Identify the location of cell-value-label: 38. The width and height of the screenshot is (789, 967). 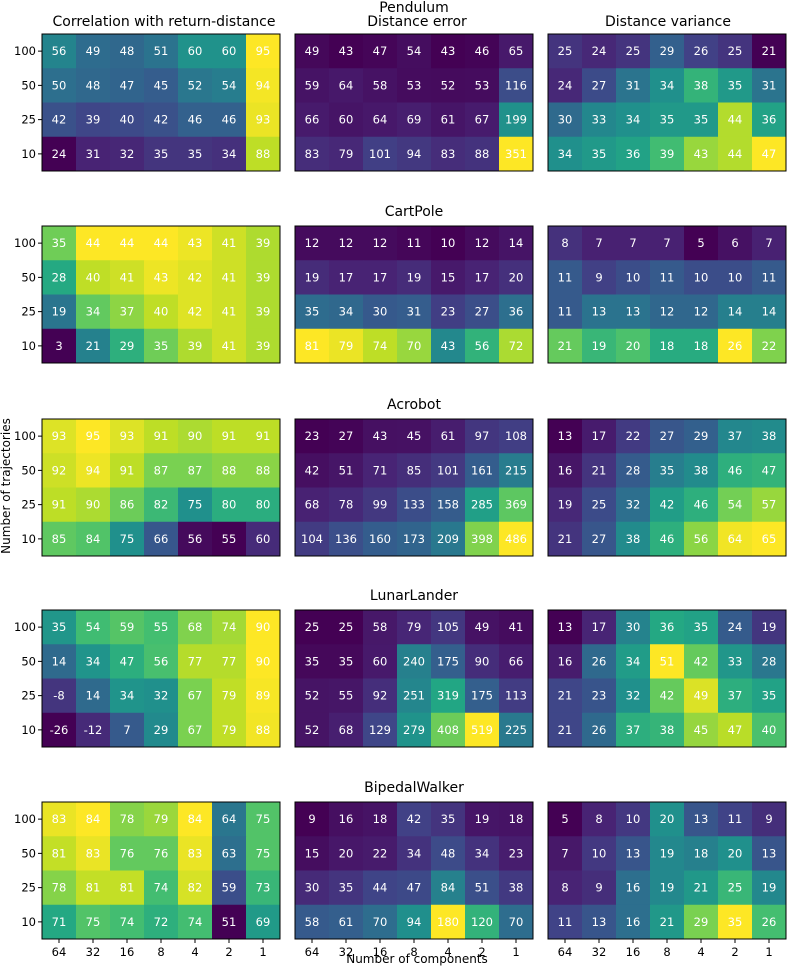
(516, 888).